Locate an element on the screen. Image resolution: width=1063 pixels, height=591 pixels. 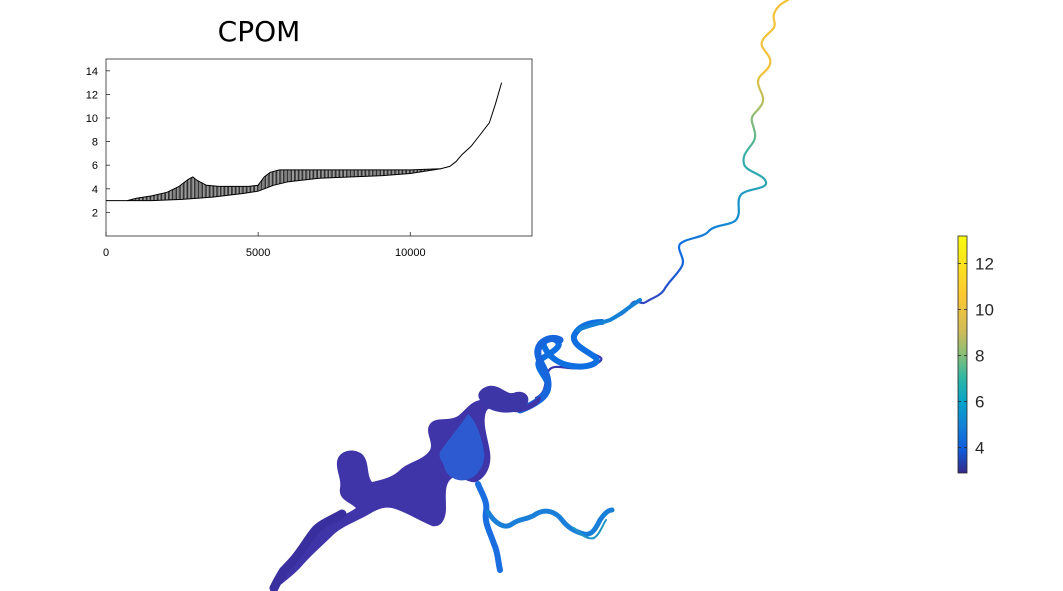
y-tick-label: 2 is located at coordinates (95, 213).